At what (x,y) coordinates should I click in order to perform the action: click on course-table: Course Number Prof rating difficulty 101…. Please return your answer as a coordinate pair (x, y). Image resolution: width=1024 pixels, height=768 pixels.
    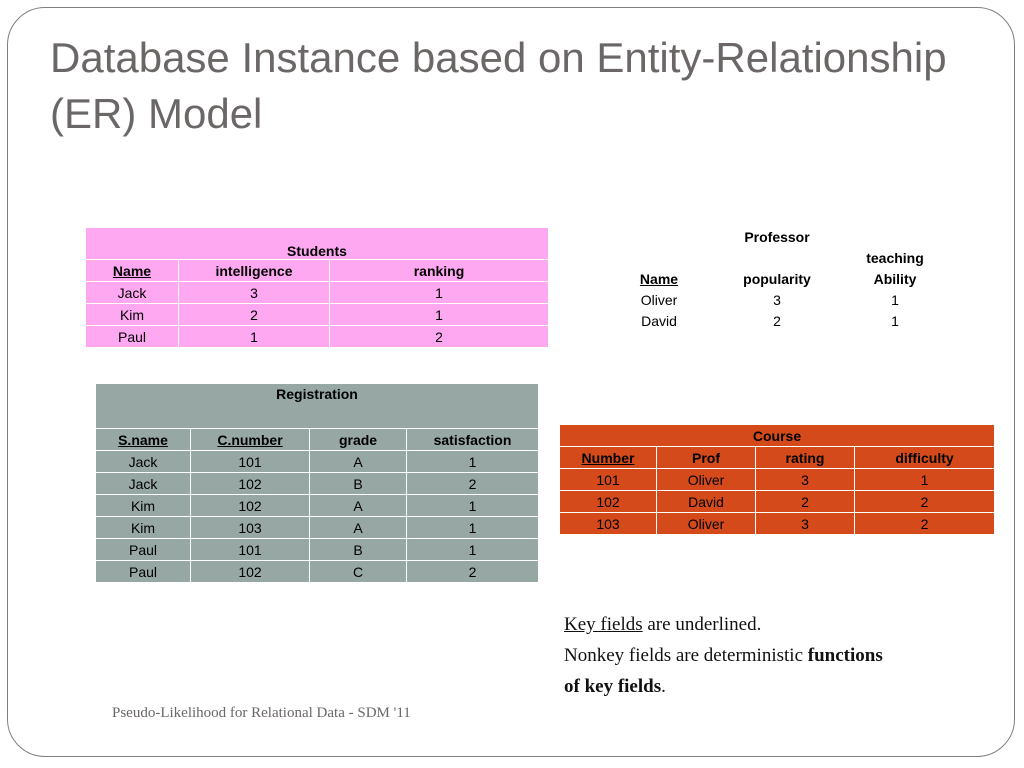
    Looking at the image, I should click on (777, 480).